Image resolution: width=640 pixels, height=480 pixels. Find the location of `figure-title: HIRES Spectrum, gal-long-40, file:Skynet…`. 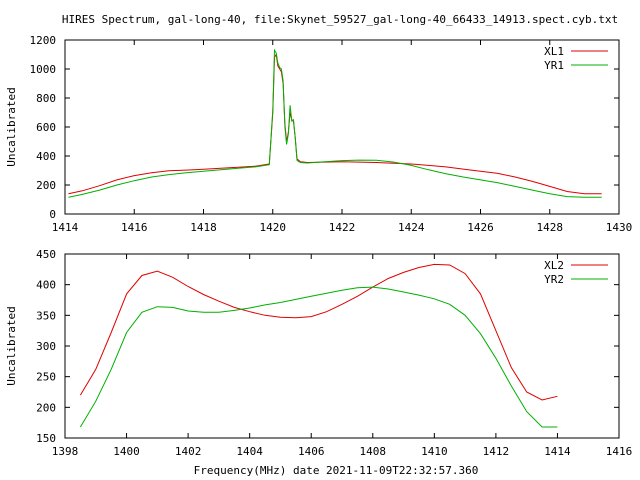

figure-title: HIRES Spectrum, gal-long-40, file:Skynet… is located at coordinates (340, 19).